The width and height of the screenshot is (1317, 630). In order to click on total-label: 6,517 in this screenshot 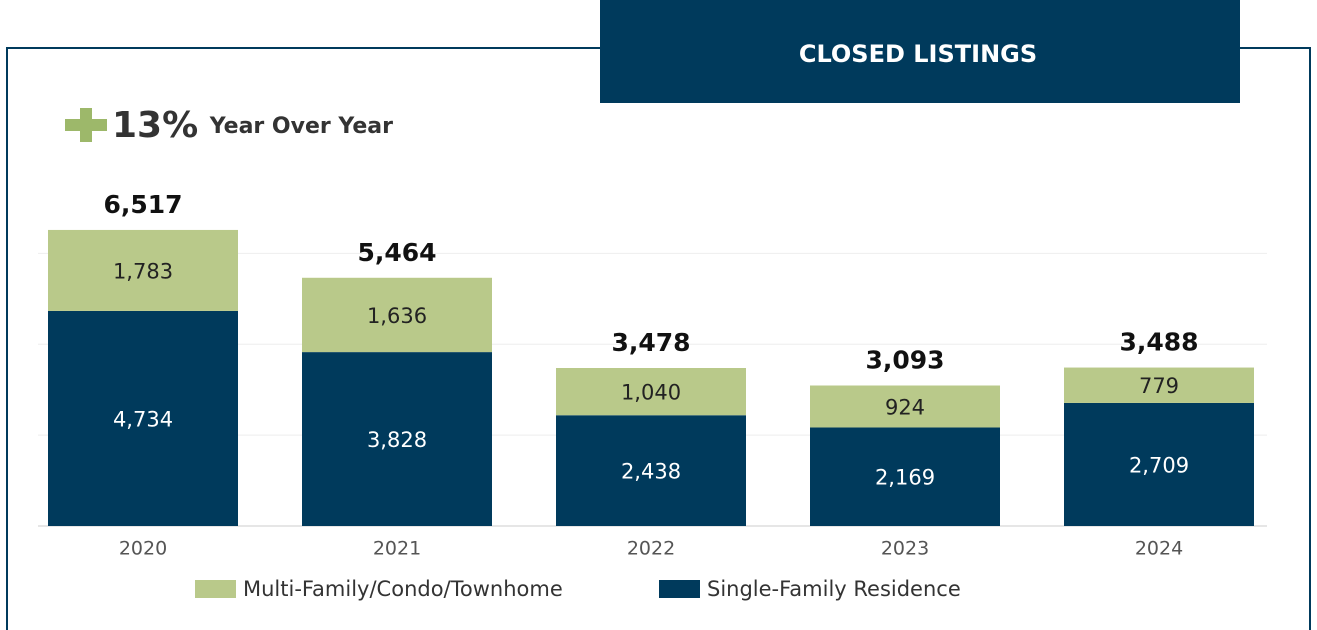, I will do `click(142, 204)`.